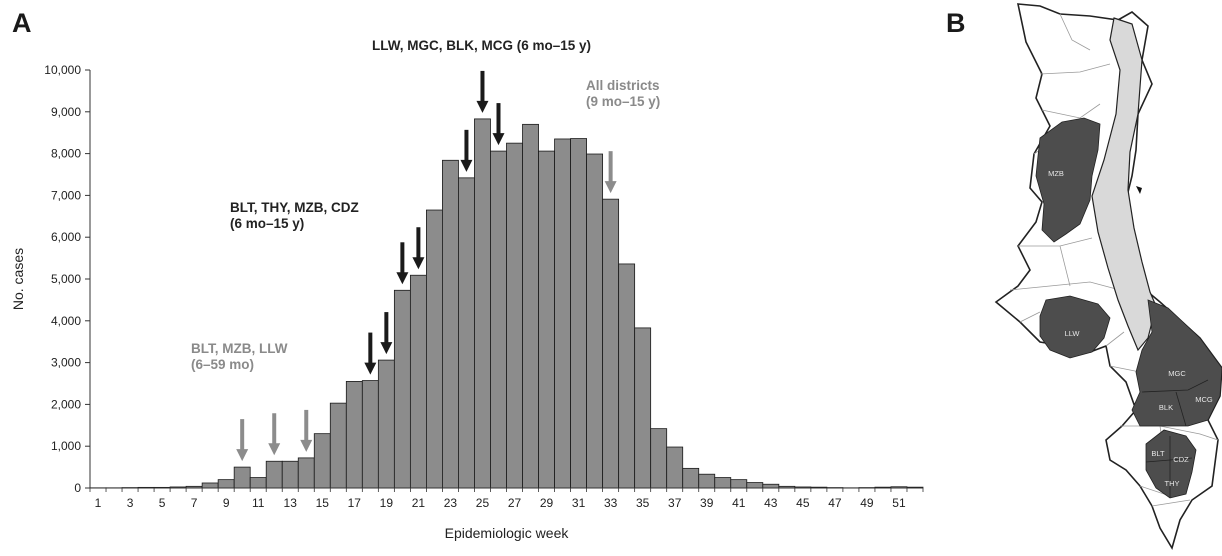  I want to click on x-tick-label: 27, so click(515, 503).